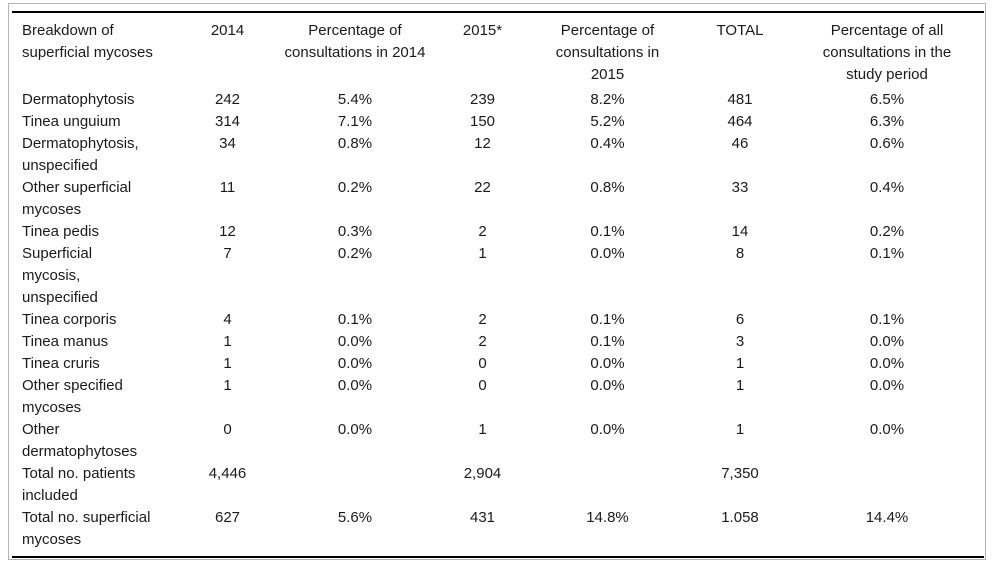  I want to click on table-row: Other specified mycoses 1 0.0% 0 0.0% 1 0.0%, so click(498, 397).